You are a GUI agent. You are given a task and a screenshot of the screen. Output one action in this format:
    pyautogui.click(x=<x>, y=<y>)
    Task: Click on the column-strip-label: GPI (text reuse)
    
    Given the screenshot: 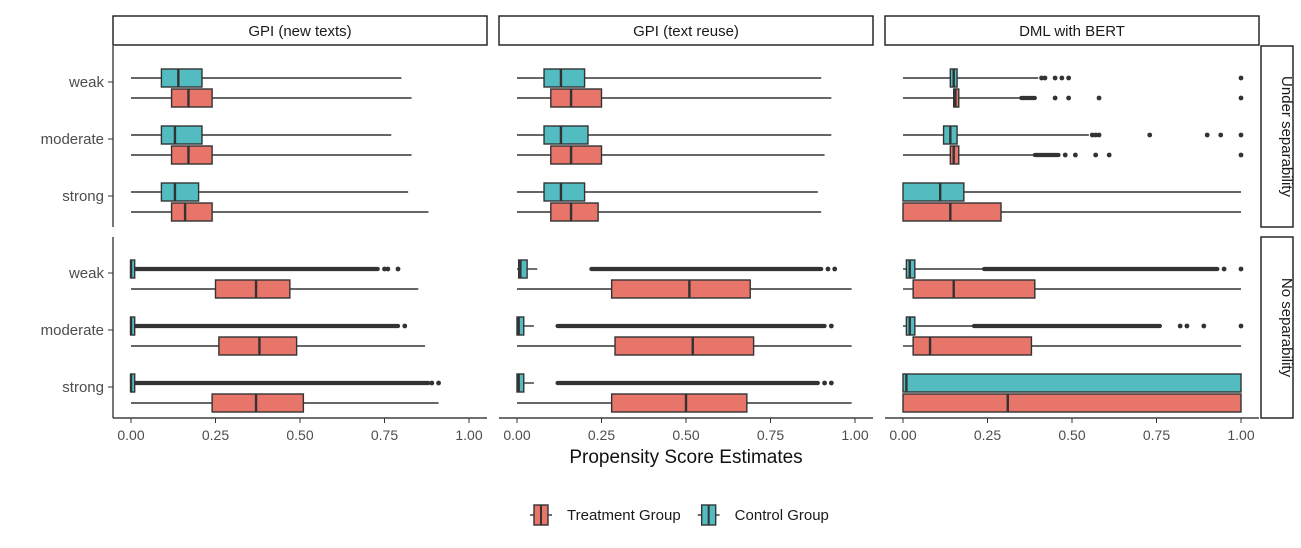 What is the action you would take?
    pyautogui.click(x=686, y=31)
    